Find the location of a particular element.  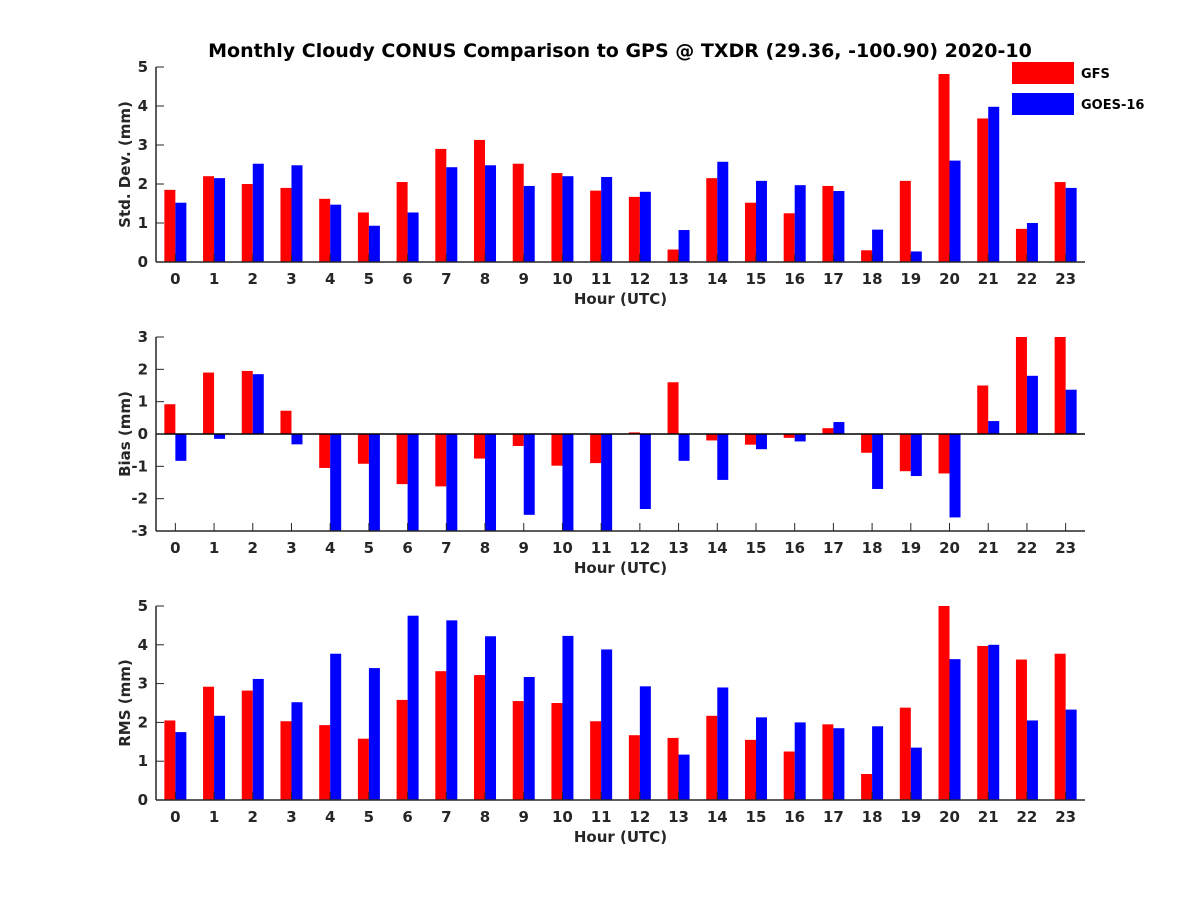

x-tick-label: 21 is located at coordinates (988, 817).